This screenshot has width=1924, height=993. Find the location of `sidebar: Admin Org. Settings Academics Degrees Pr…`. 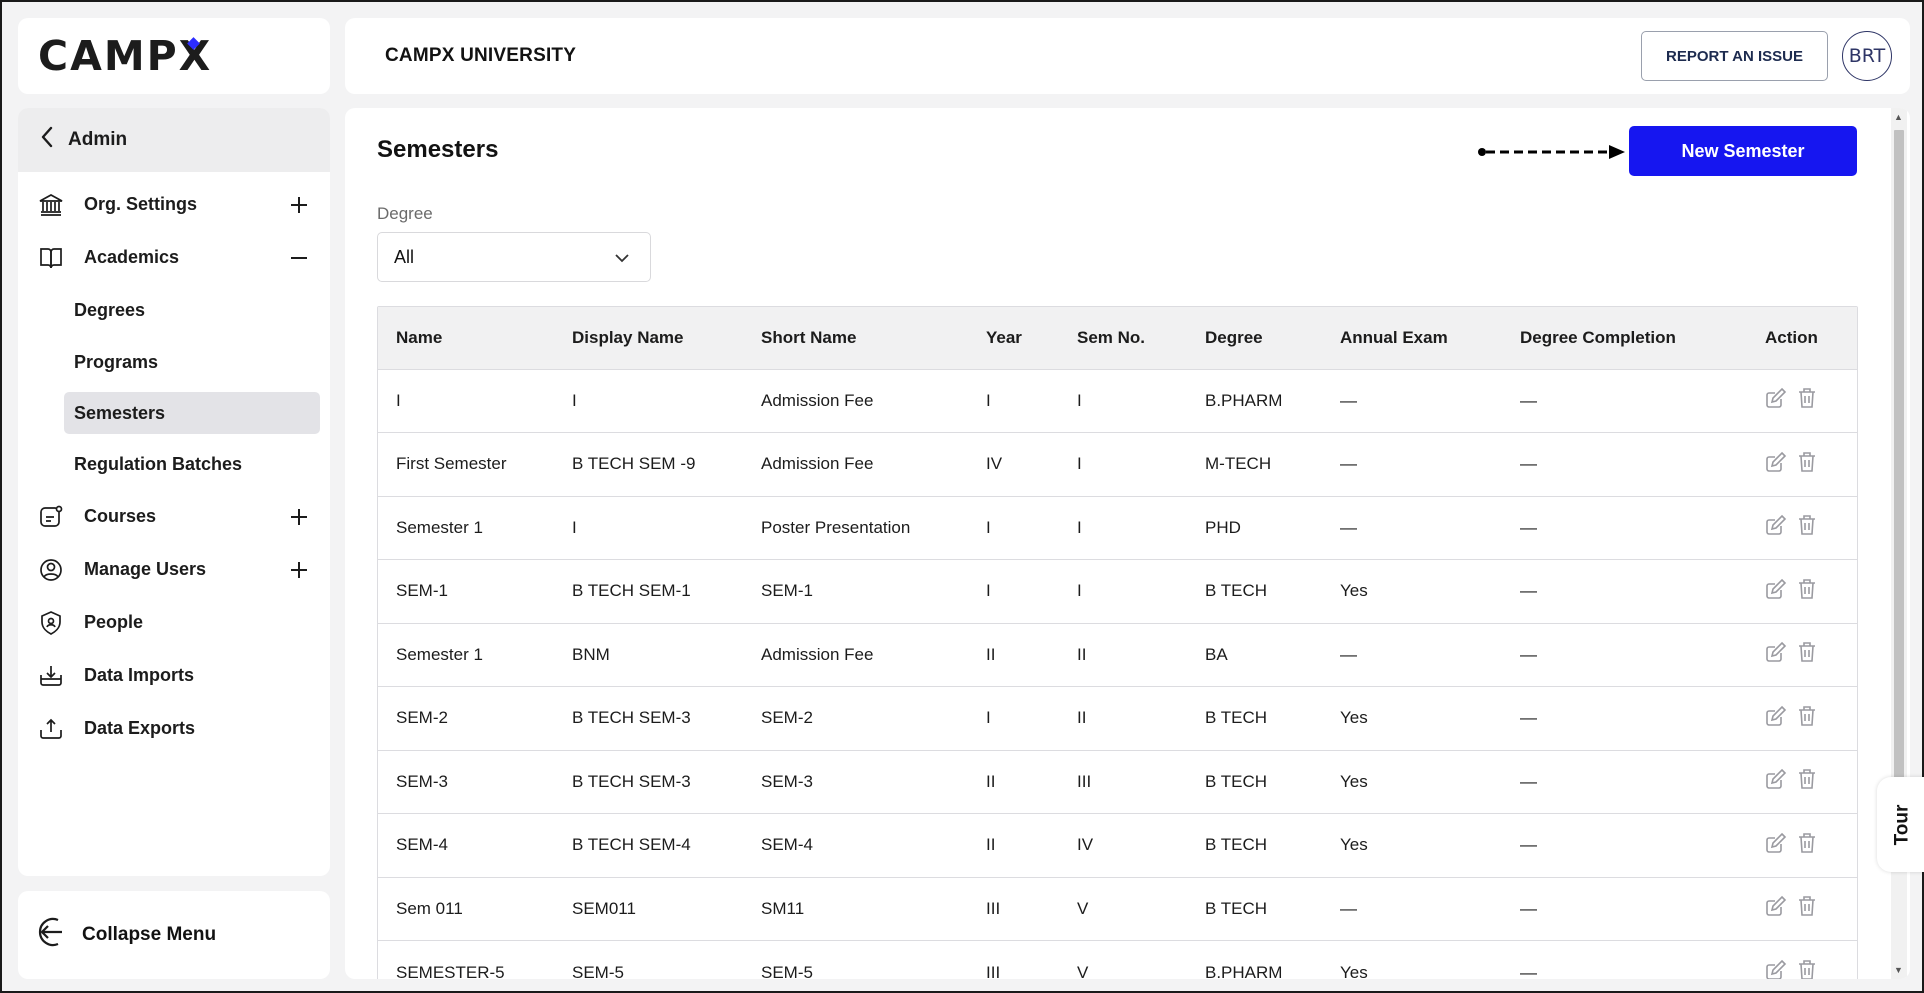

sidebar: Admin Org. Settings Academics Degrees Pr… is located at coordinates (174, 492).